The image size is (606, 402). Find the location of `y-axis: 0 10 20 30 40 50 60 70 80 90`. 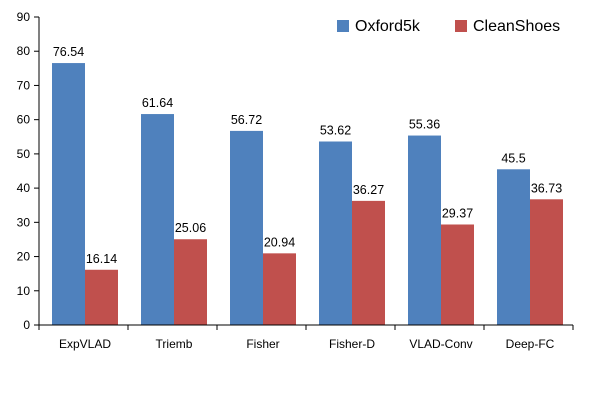

y-axis: 0 10 20 30 40 50 60 70 80 90 is located at coordinates (28, 171).